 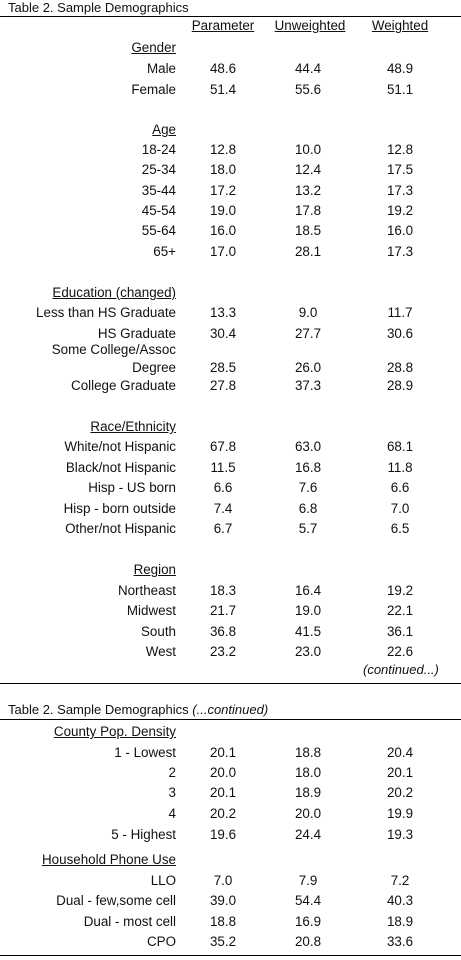 I want to click on cell-parameter: 19.0, so click(x=223, y=210).